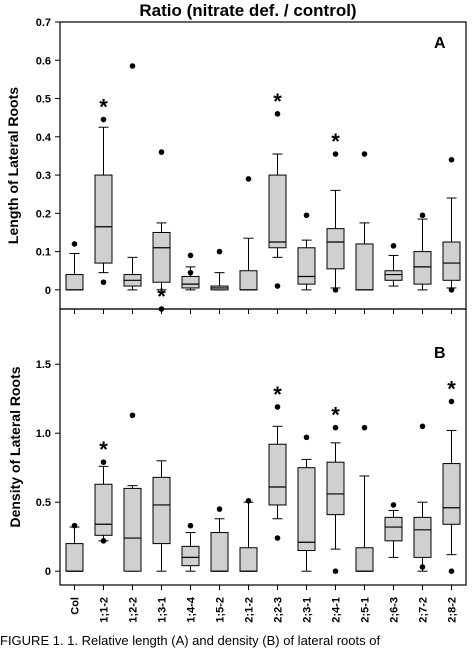  What do you see at coordinates (250, 610) in the screenshot?
I see `x-tick-label-2;1-2: 2;1-2` at bounding box center [250, 610].